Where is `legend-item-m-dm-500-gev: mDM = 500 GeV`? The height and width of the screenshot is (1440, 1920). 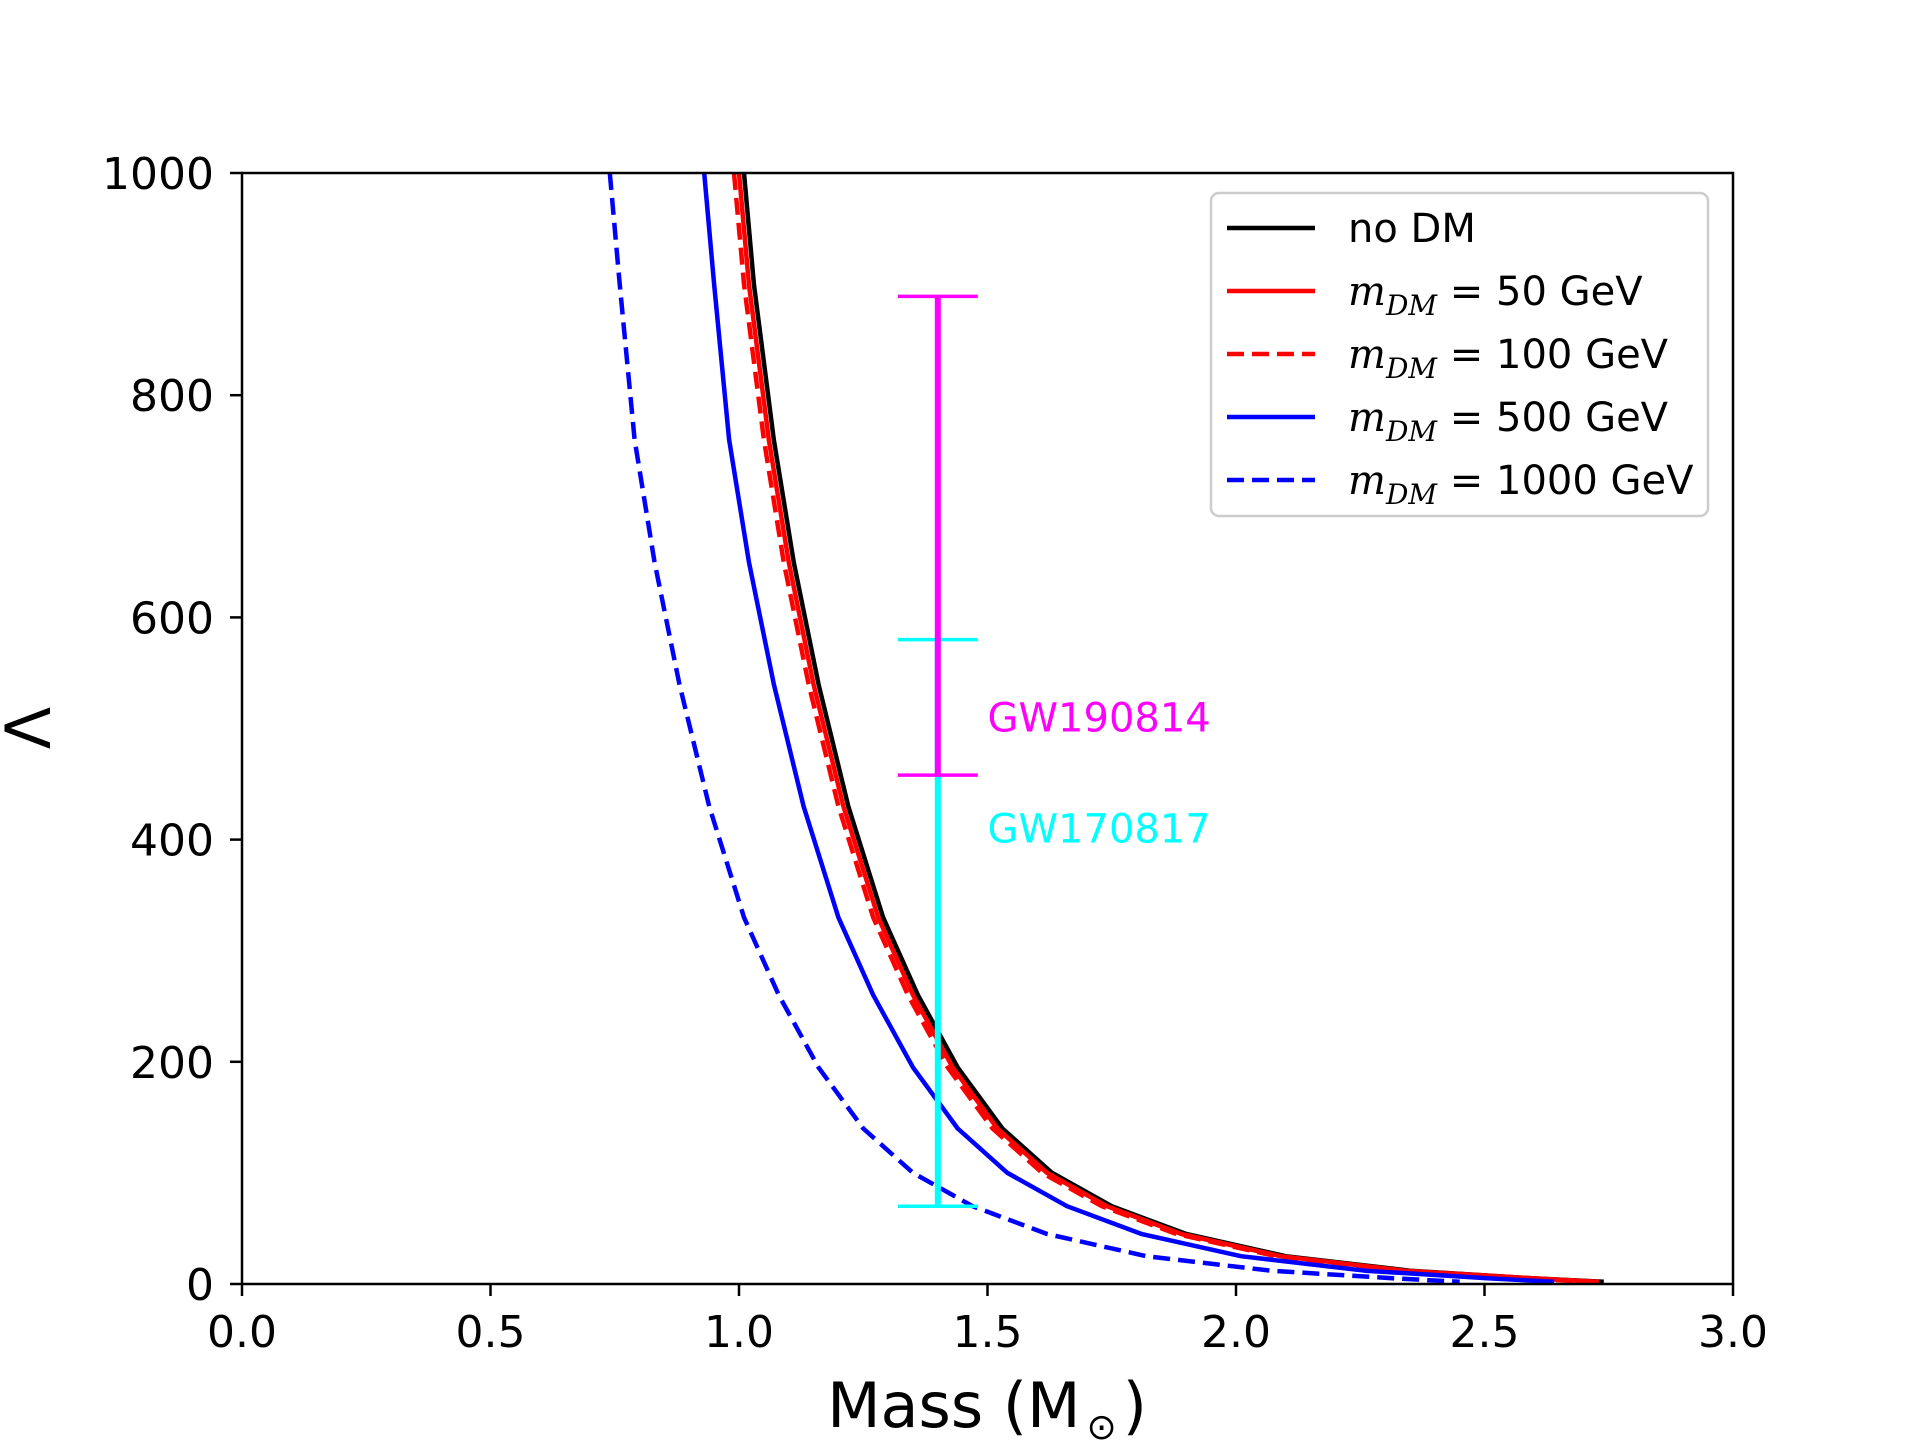
legend-item-m-dm-500-gev: mDM = 500 GeV is located at coordinates (1448, 421).